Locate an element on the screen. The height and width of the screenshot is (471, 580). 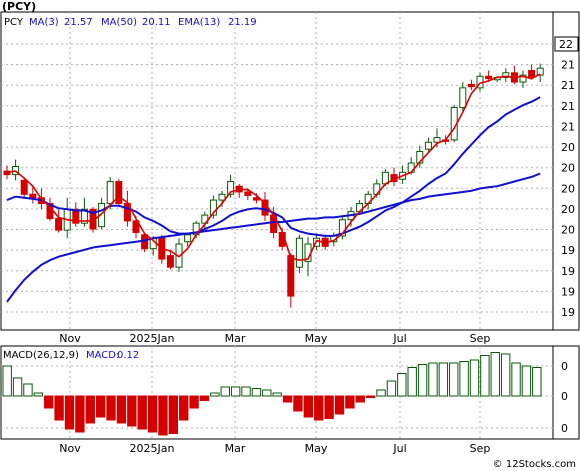
legend-ema13-value: 21.19 is located at coordinates (242, 22).